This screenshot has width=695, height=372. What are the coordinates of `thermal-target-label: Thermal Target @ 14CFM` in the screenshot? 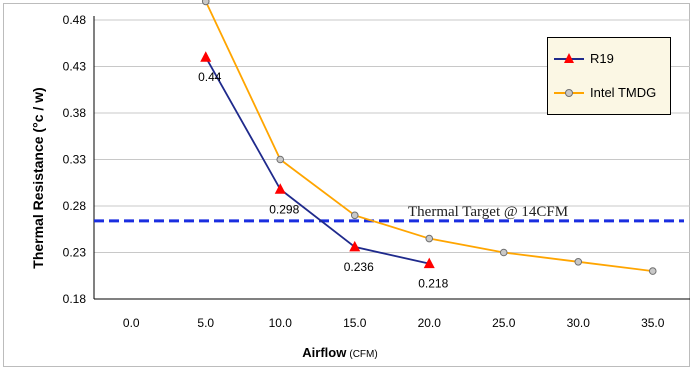 It's located at (488, 212).